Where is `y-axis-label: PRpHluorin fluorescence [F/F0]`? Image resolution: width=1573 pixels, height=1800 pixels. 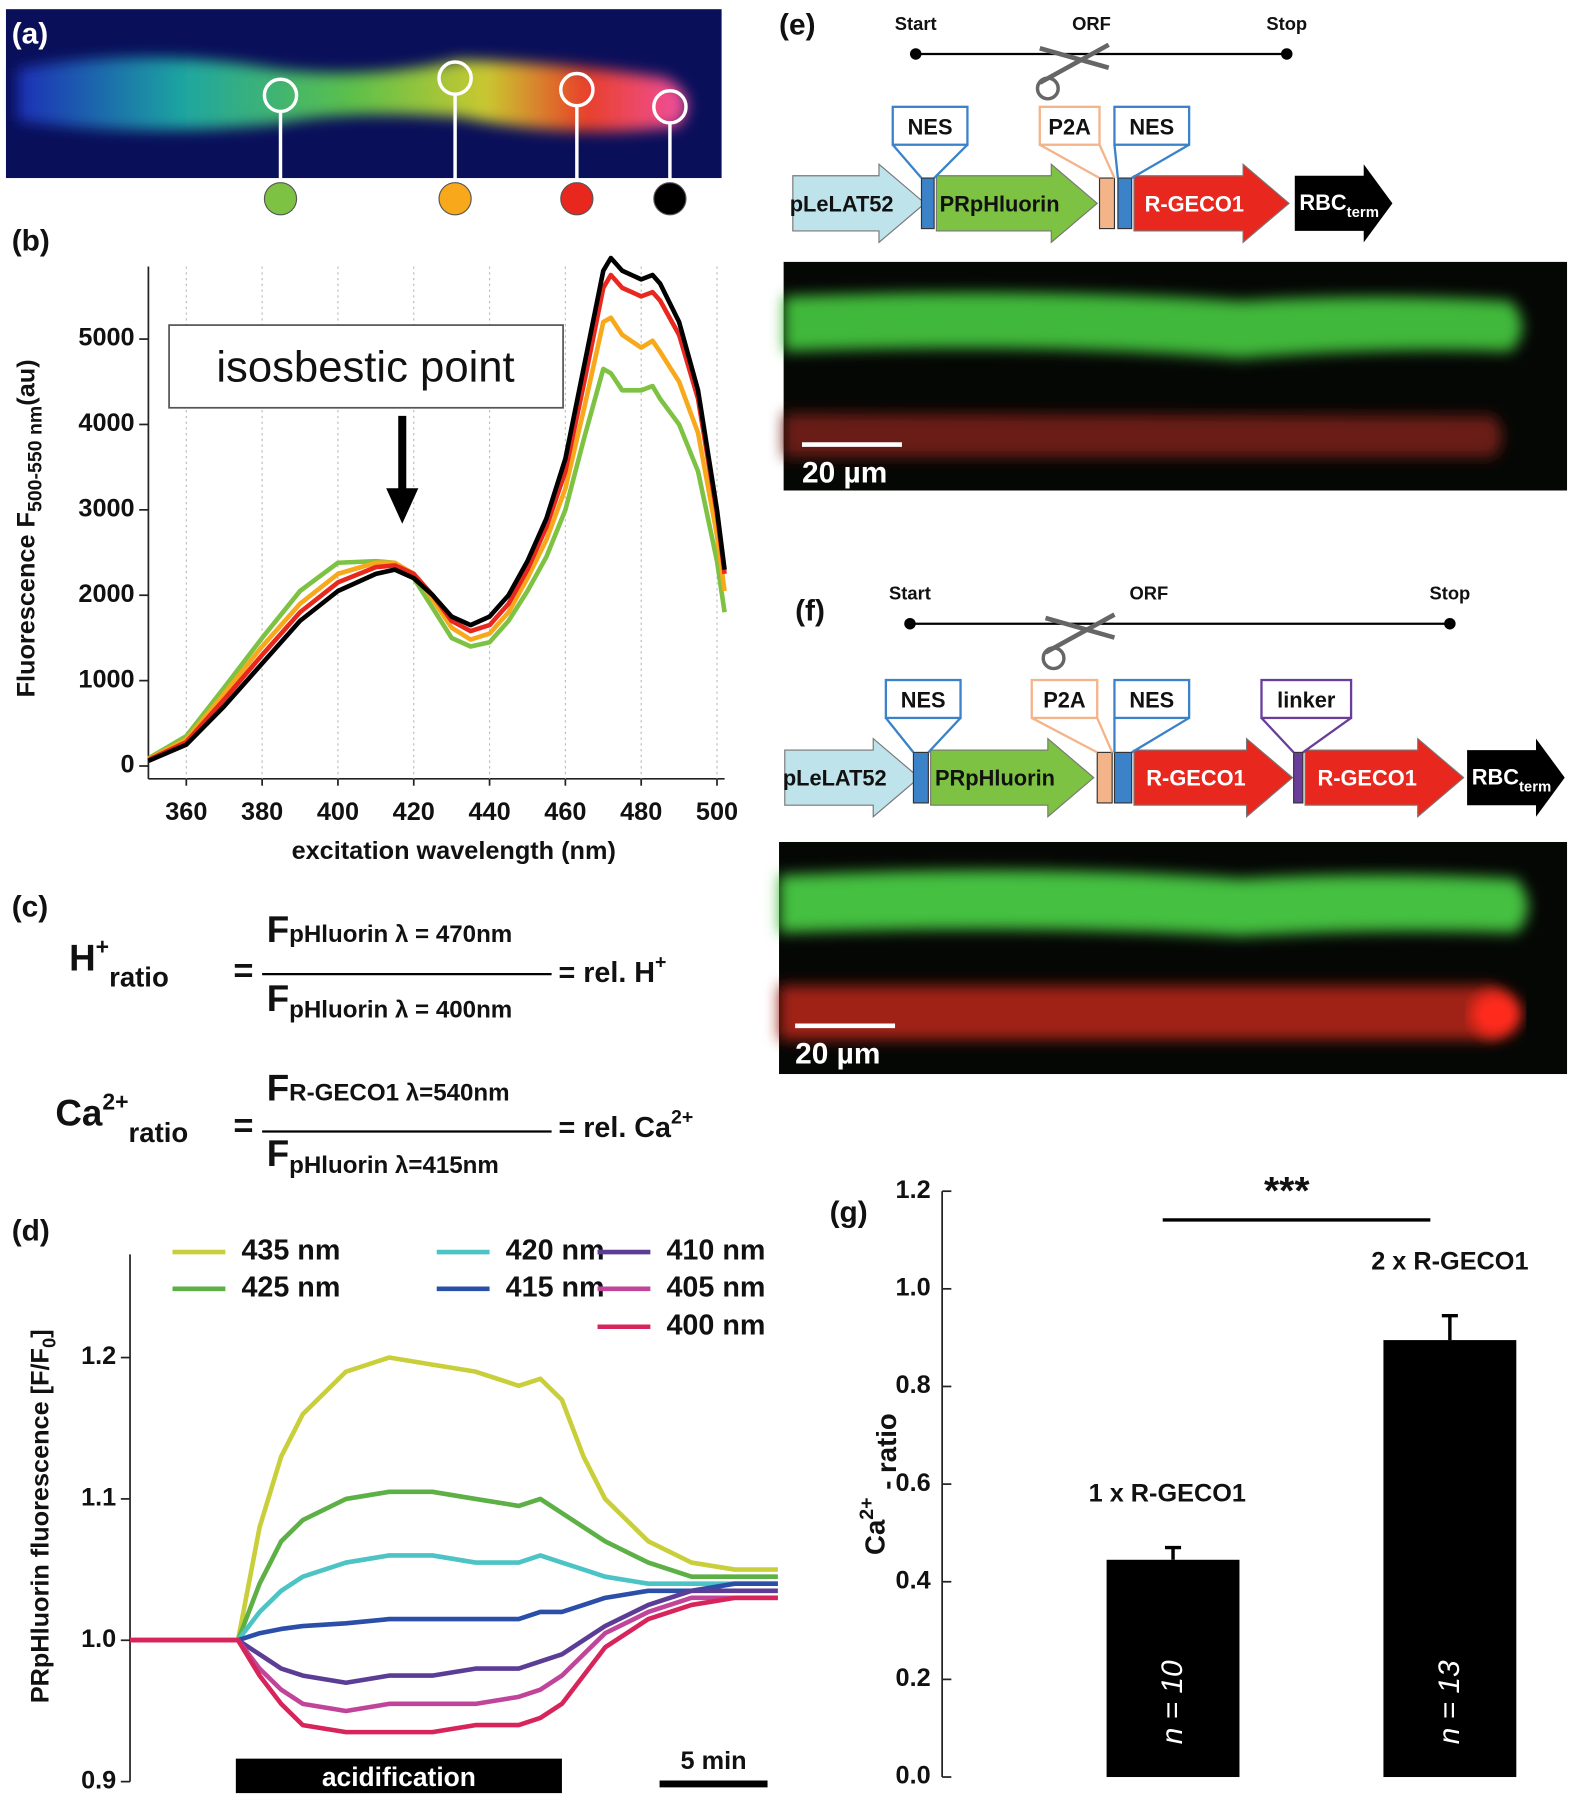 y-axis-label: PRpHluorin fluorescence [F/F0] is located at coordinates (42, 1516).